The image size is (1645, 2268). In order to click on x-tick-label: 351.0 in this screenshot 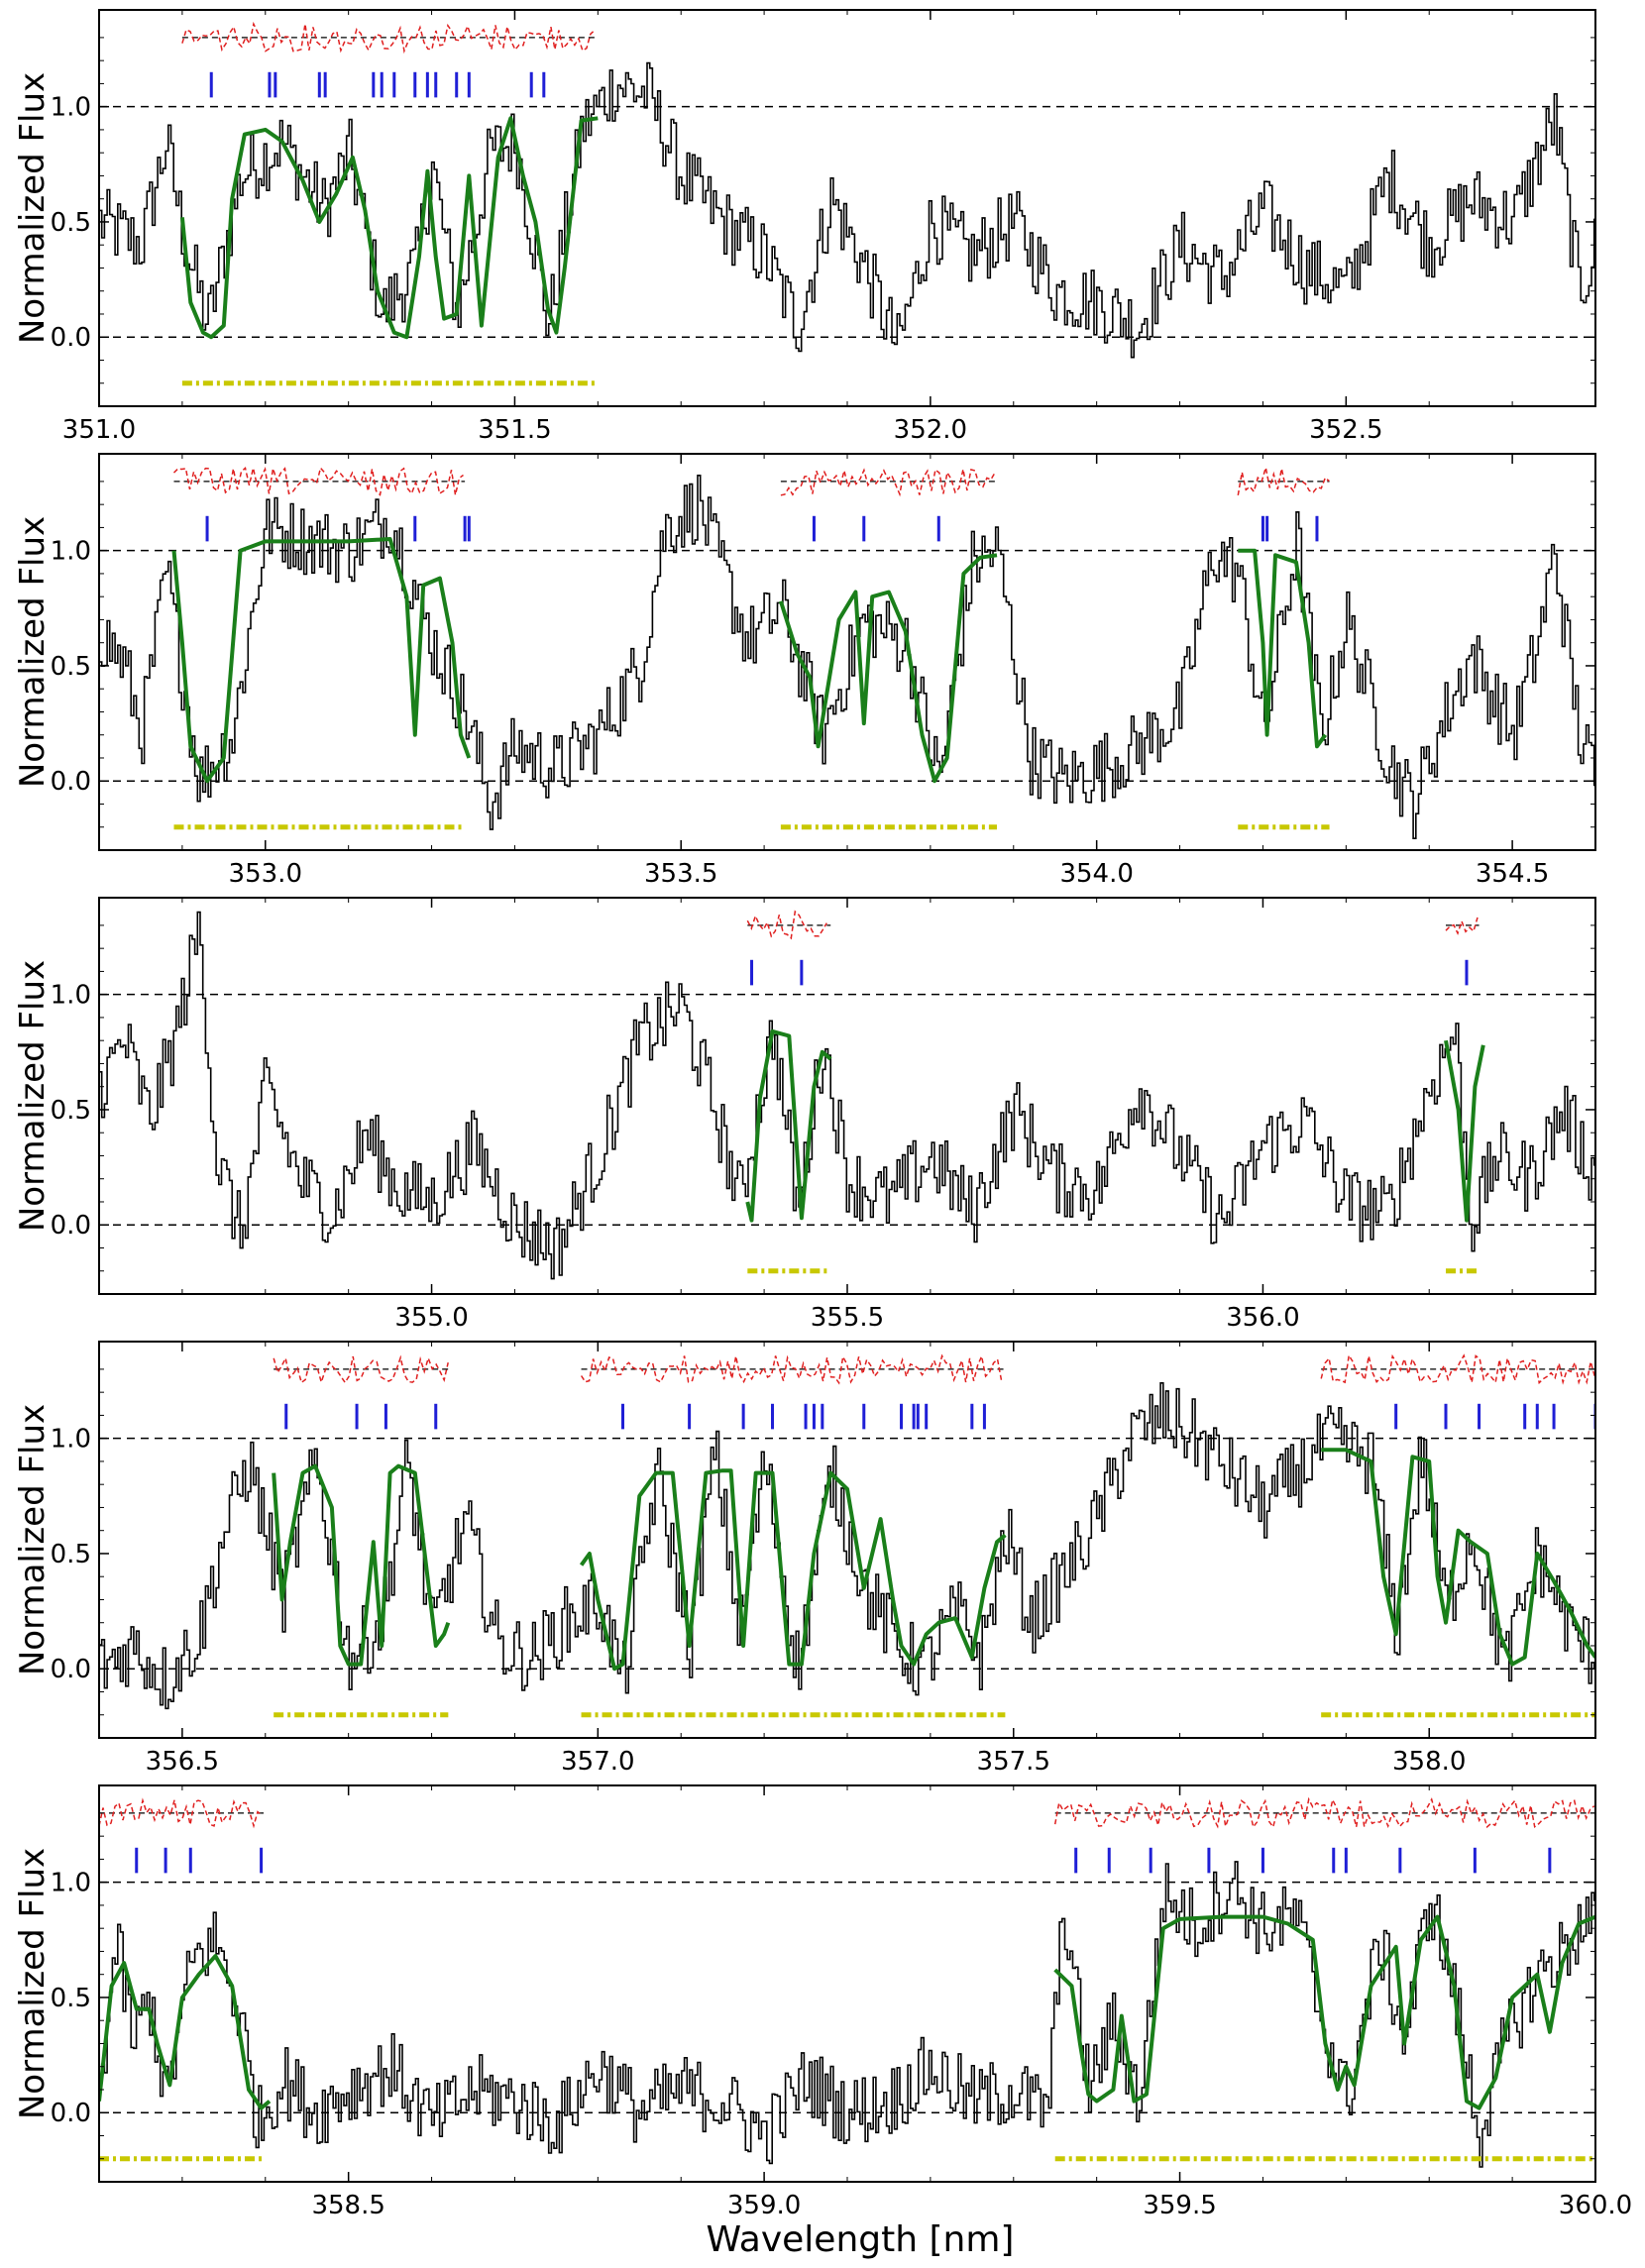, I will do `click(99, 430)`.